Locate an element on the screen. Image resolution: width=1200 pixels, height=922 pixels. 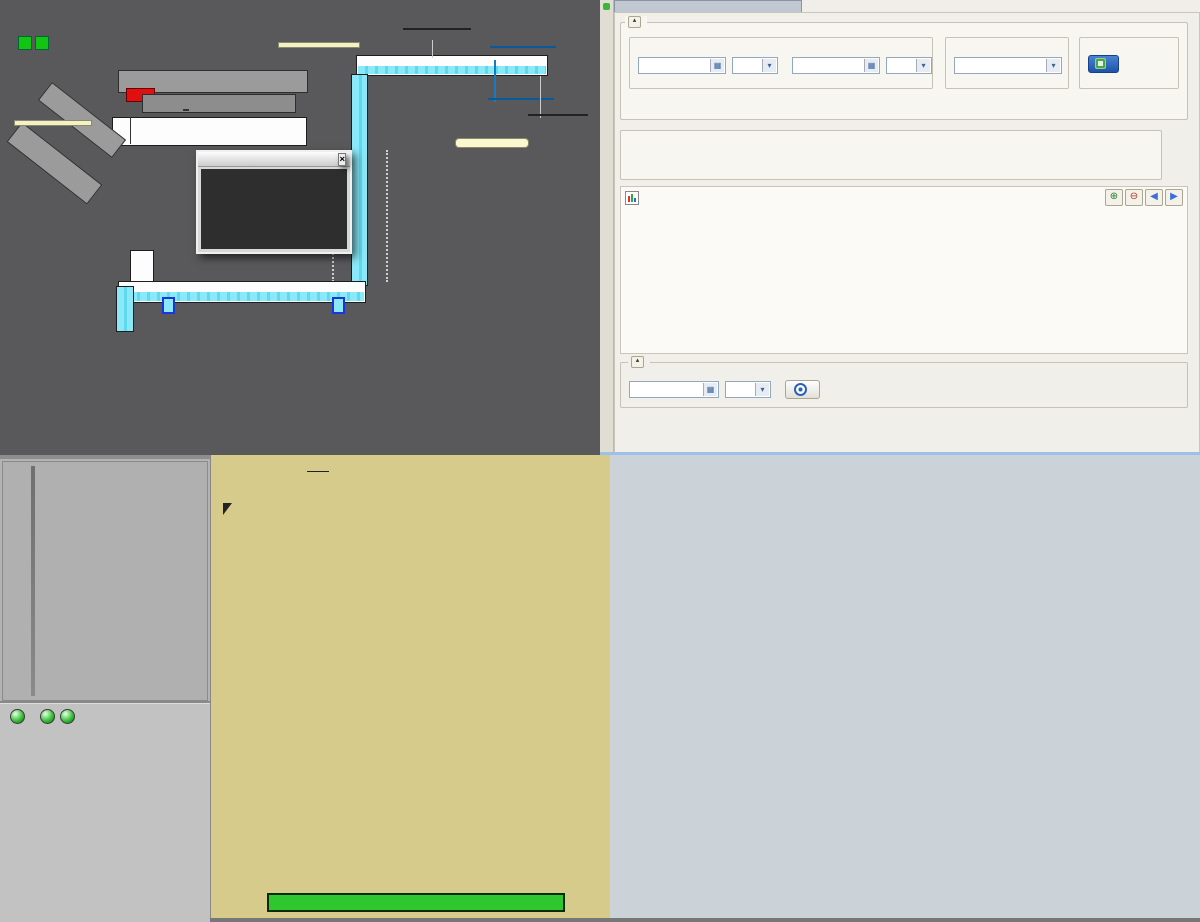
starten-button is located at coordinates (1103, 64).